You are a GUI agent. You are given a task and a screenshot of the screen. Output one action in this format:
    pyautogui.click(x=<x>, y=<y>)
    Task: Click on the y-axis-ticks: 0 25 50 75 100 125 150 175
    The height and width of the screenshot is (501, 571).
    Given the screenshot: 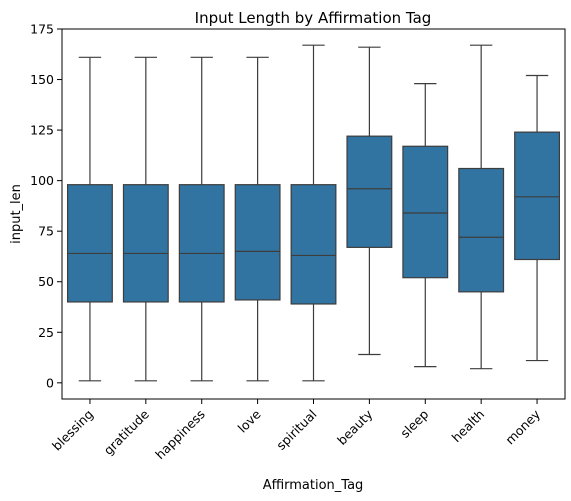 What is the action you would take?
    pyautogui.click(x=46, y=206)
    